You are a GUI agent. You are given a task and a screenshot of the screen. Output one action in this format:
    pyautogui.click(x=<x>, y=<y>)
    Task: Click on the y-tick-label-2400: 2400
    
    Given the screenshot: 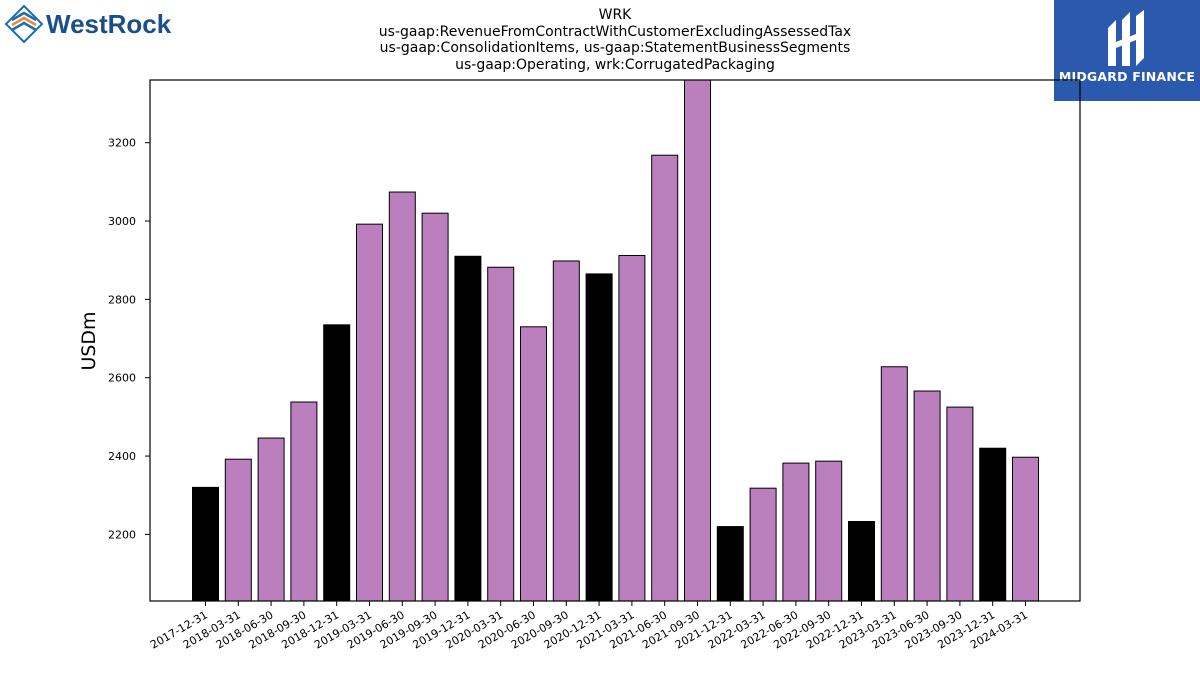 What is the action you would take?
    pyautogui.click(x=122, y=456)
    